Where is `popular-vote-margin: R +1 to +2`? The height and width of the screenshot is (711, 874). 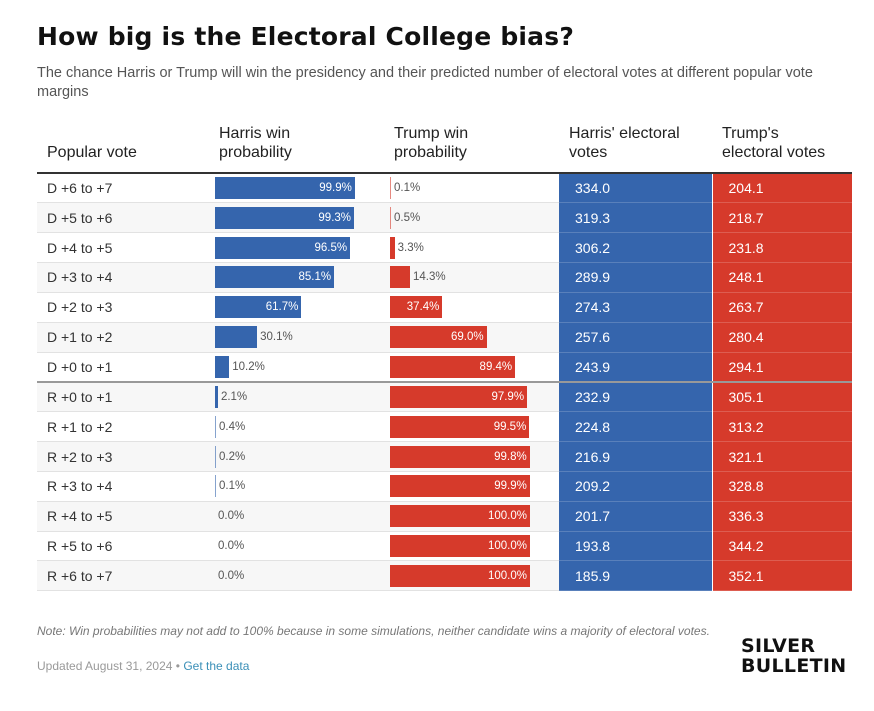 popular-vote-margin: R +1 to +2 is located at coordinates (80, 426).